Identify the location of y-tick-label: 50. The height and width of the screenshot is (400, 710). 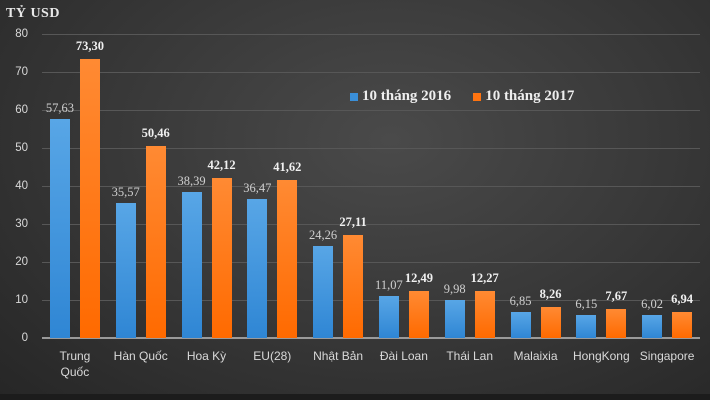
(21, 148).